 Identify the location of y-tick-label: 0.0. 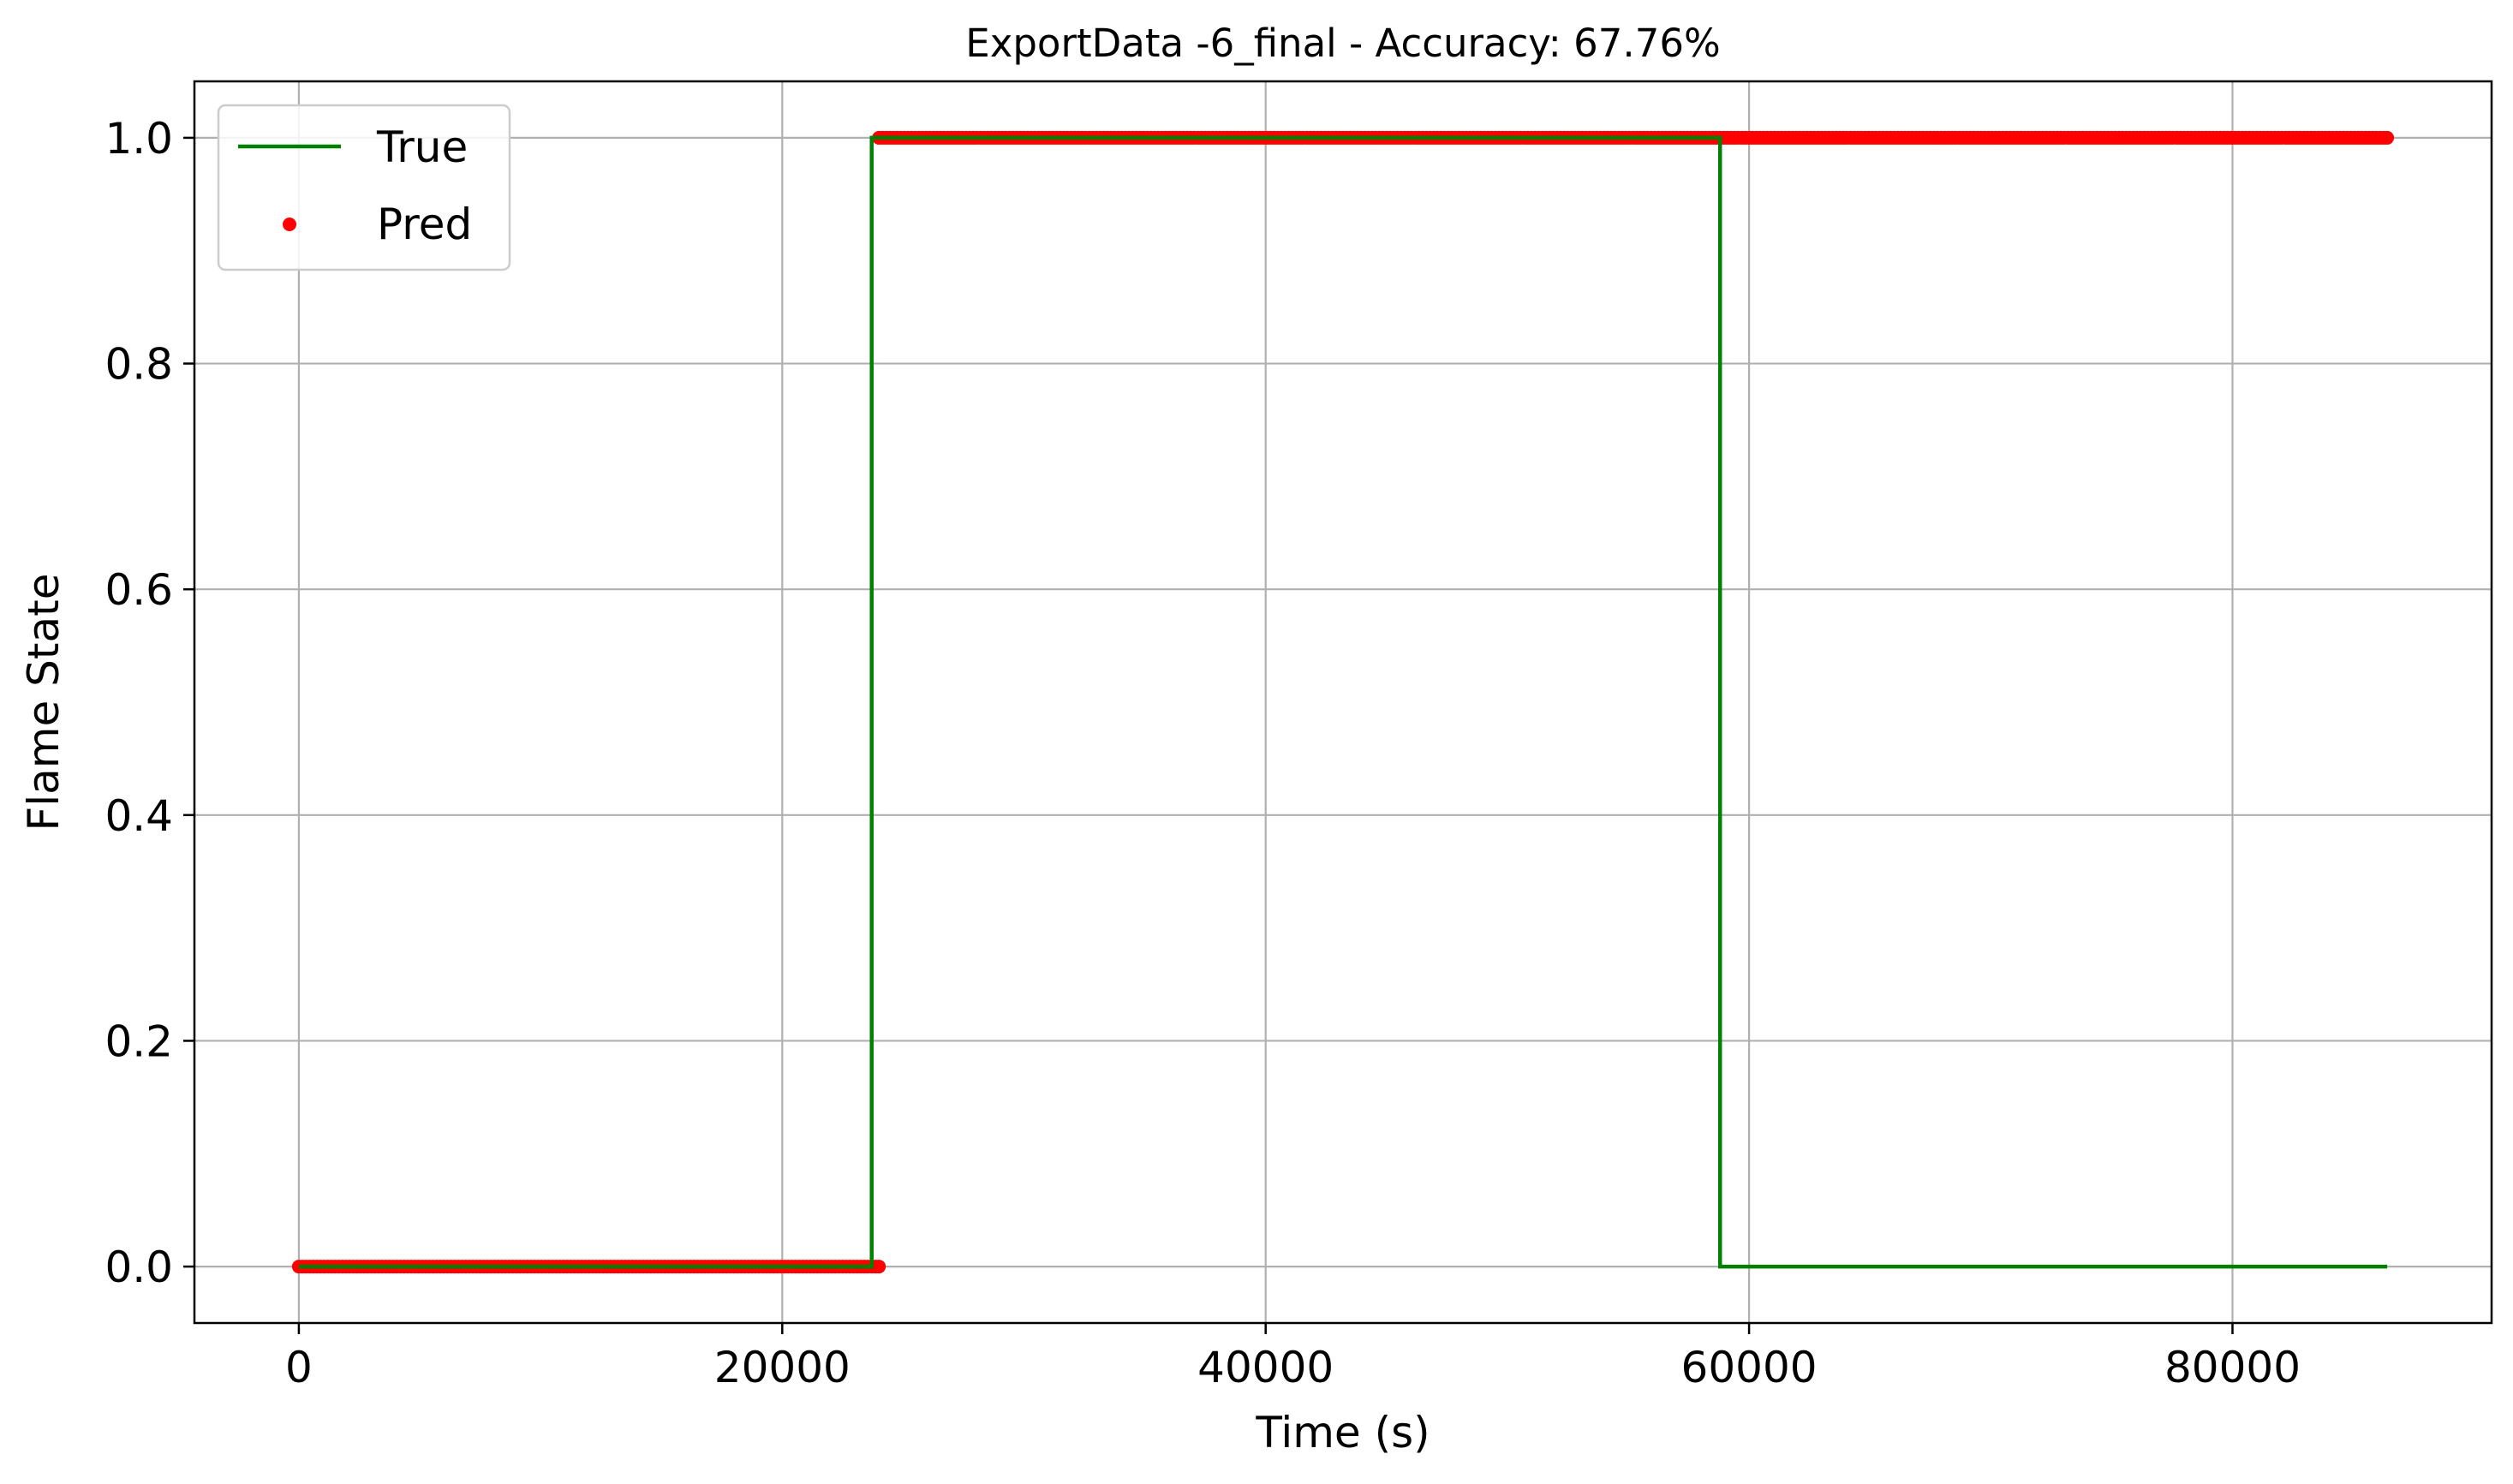
(138, 1267).